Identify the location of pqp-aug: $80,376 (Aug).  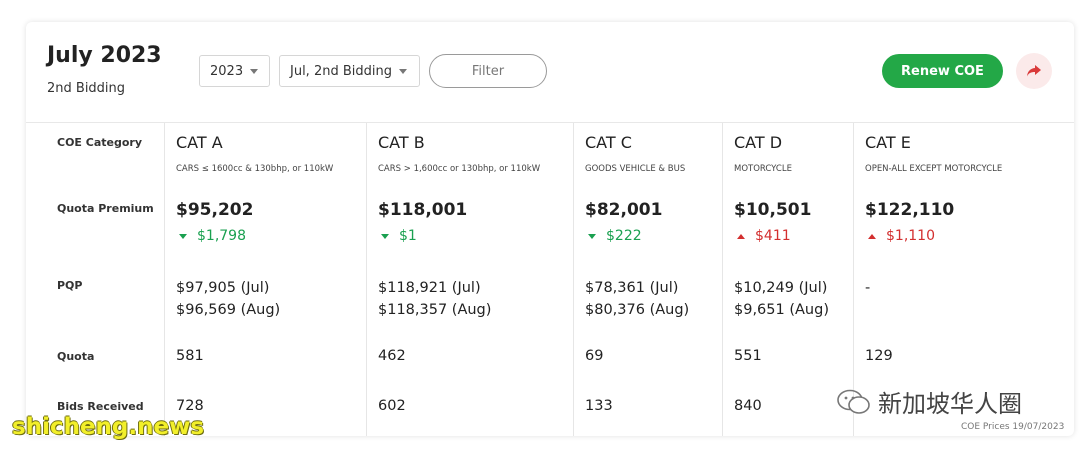
(637, 310).